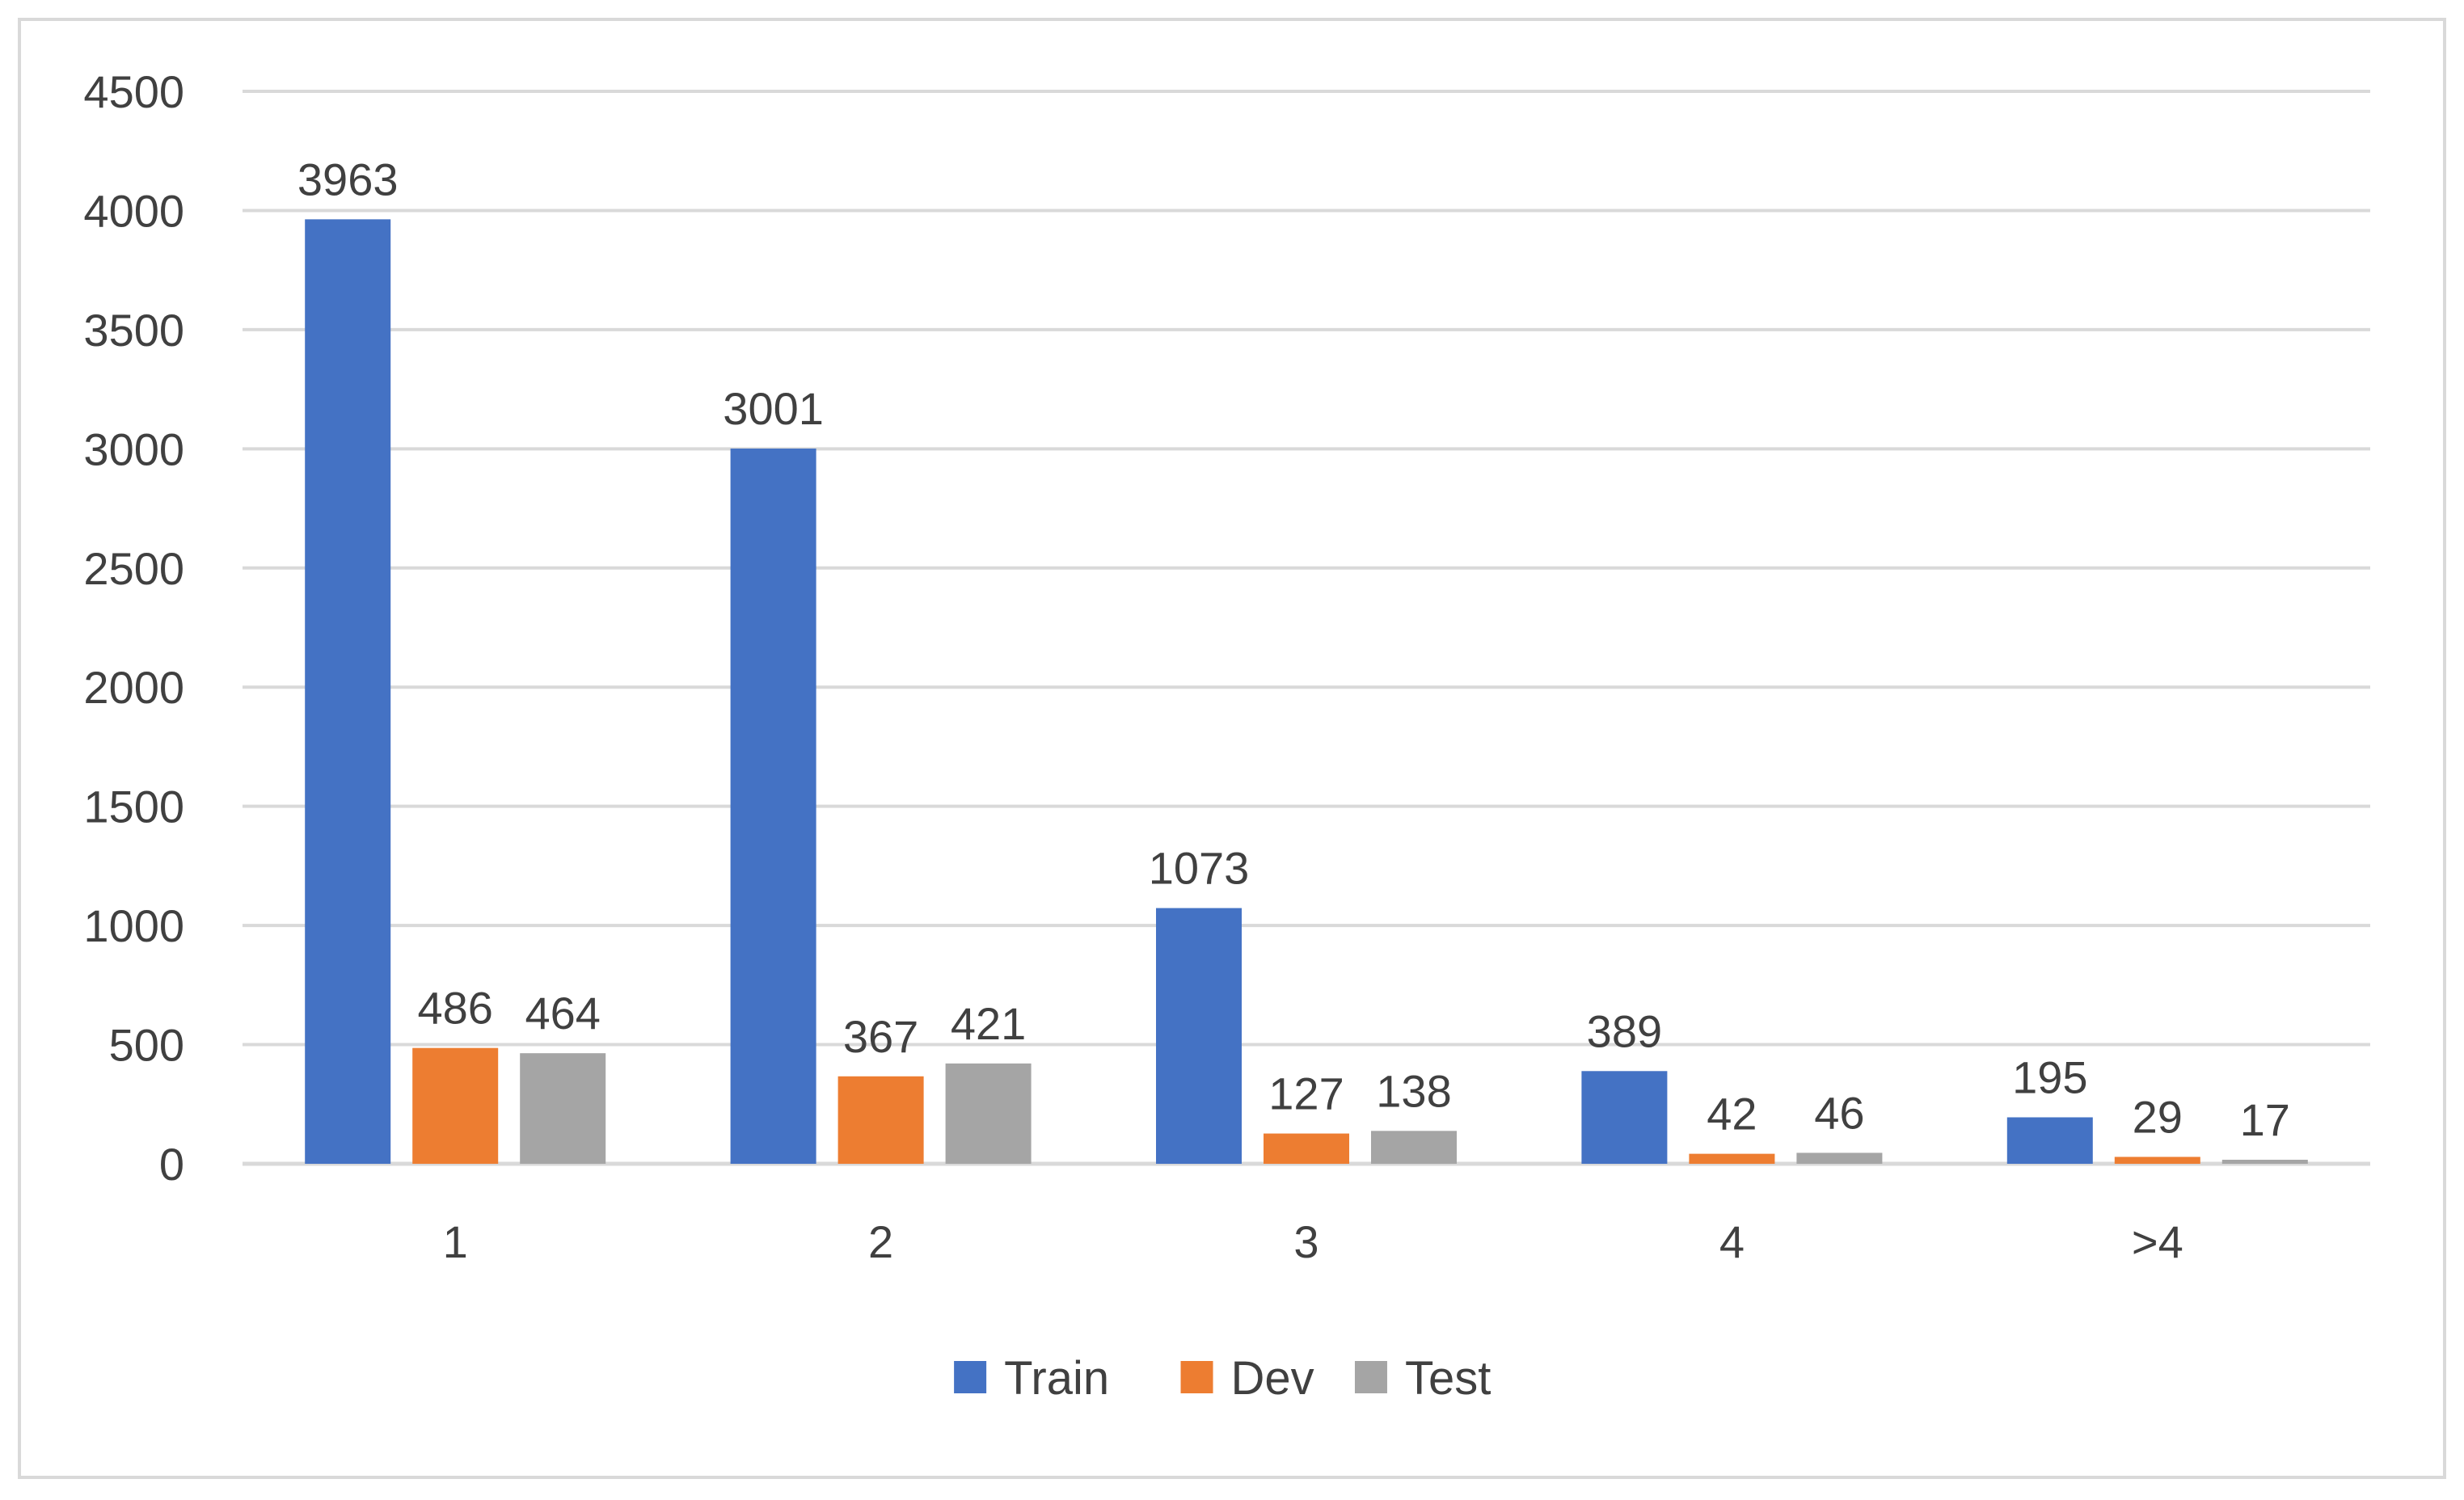 The image size is (2464, 1500). What do you see at coordinates (1306, 1242) in the screenshot?
I see `x-tick-label: 3` at bounding box center [1306, 1242].